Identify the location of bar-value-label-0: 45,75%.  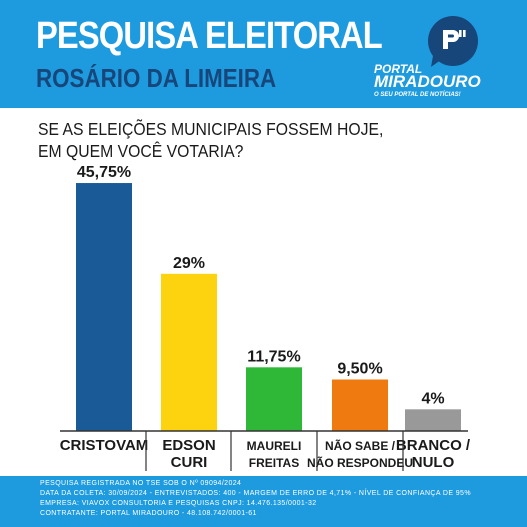
(104, 172).